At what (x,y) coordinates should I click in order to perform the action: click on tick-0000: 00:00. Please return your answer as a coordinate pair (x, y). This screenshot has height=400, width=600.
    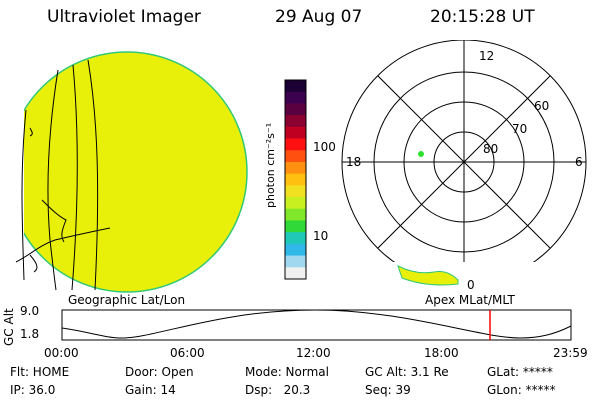
    Looking at the image, I should click on (61, 353).